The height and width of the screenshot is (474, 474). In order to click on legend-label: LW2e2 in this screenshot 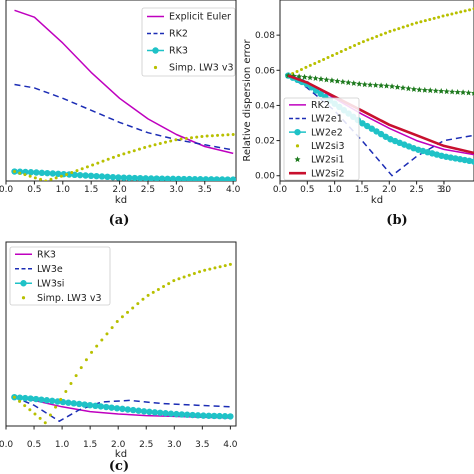, I will do `click(327, 132)`.